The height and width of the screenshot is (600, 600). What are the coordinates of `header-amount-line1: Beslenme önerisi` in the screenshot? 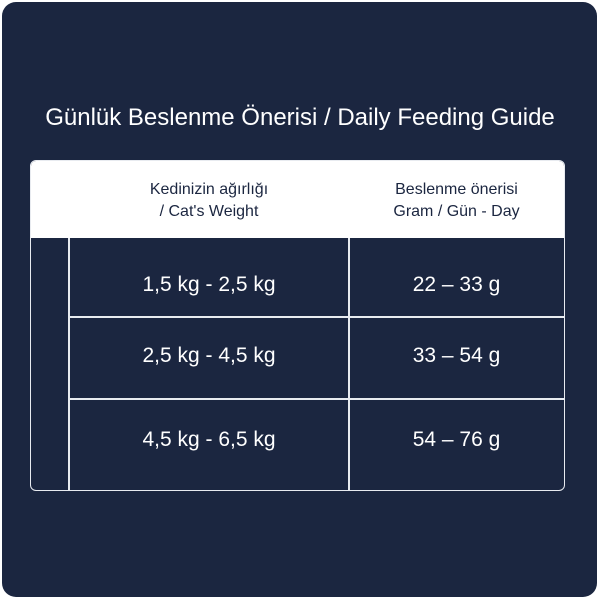 It's located at (456, 189).